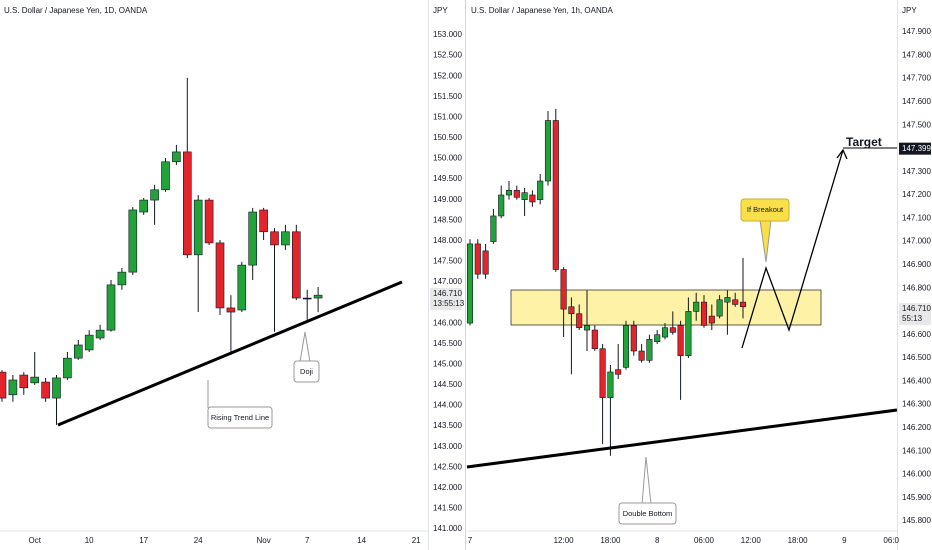 The height and width of the screenshot is (550, 932). I want to click on y-tick-label: 146.400, so click(916, 380).